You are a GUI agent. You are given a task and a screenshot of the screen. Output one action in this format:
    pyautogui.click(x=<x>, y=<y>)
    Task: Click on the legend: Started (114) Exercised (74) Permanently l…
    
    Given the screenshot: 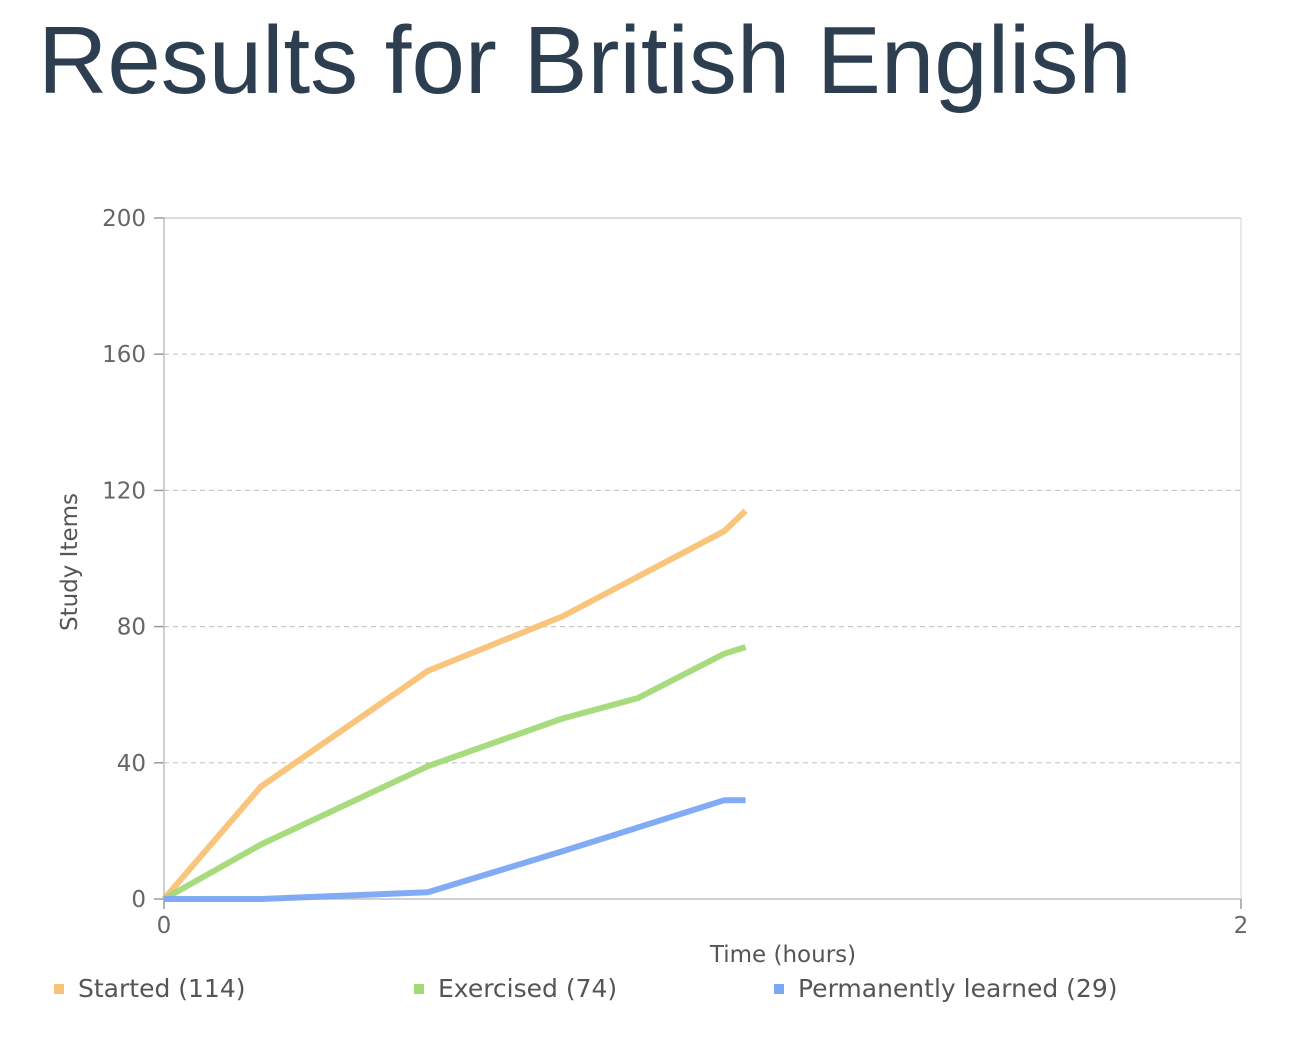 What is the action you would take?
    pyautogui.click(x=585, y=988)
    